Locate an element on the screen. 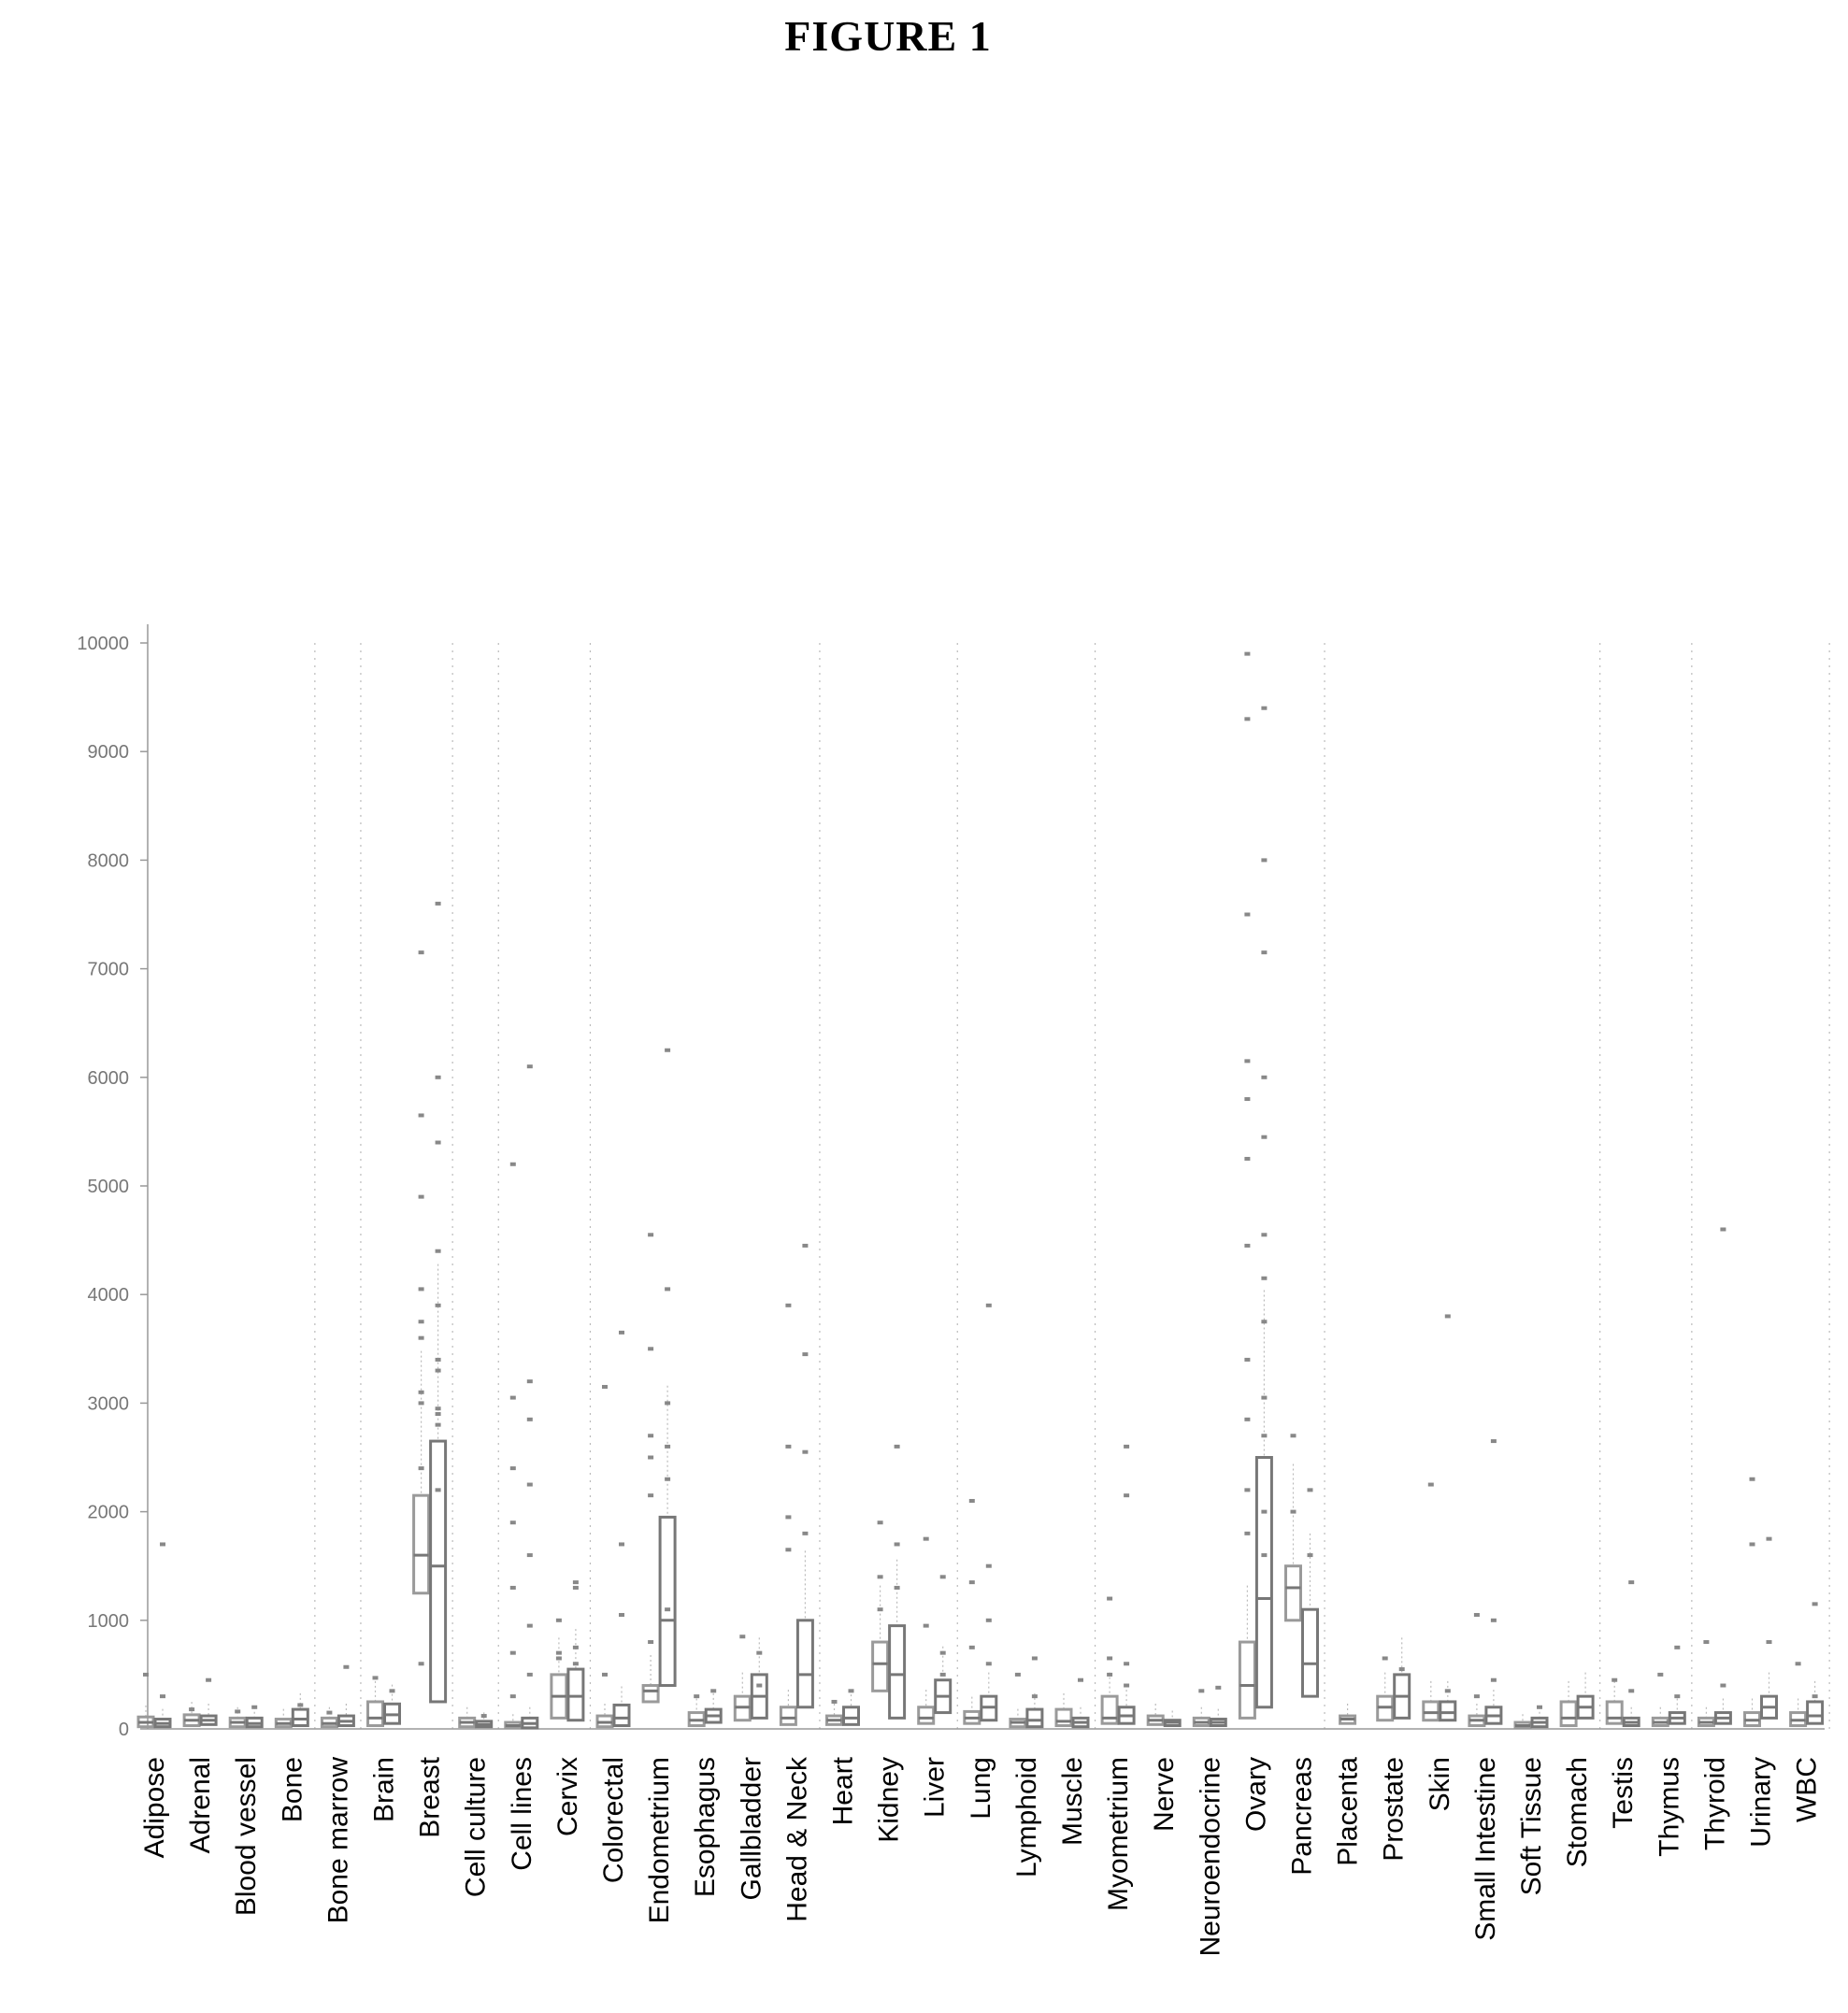  category-label: Endometrium is located at coordinates (659, 1840).